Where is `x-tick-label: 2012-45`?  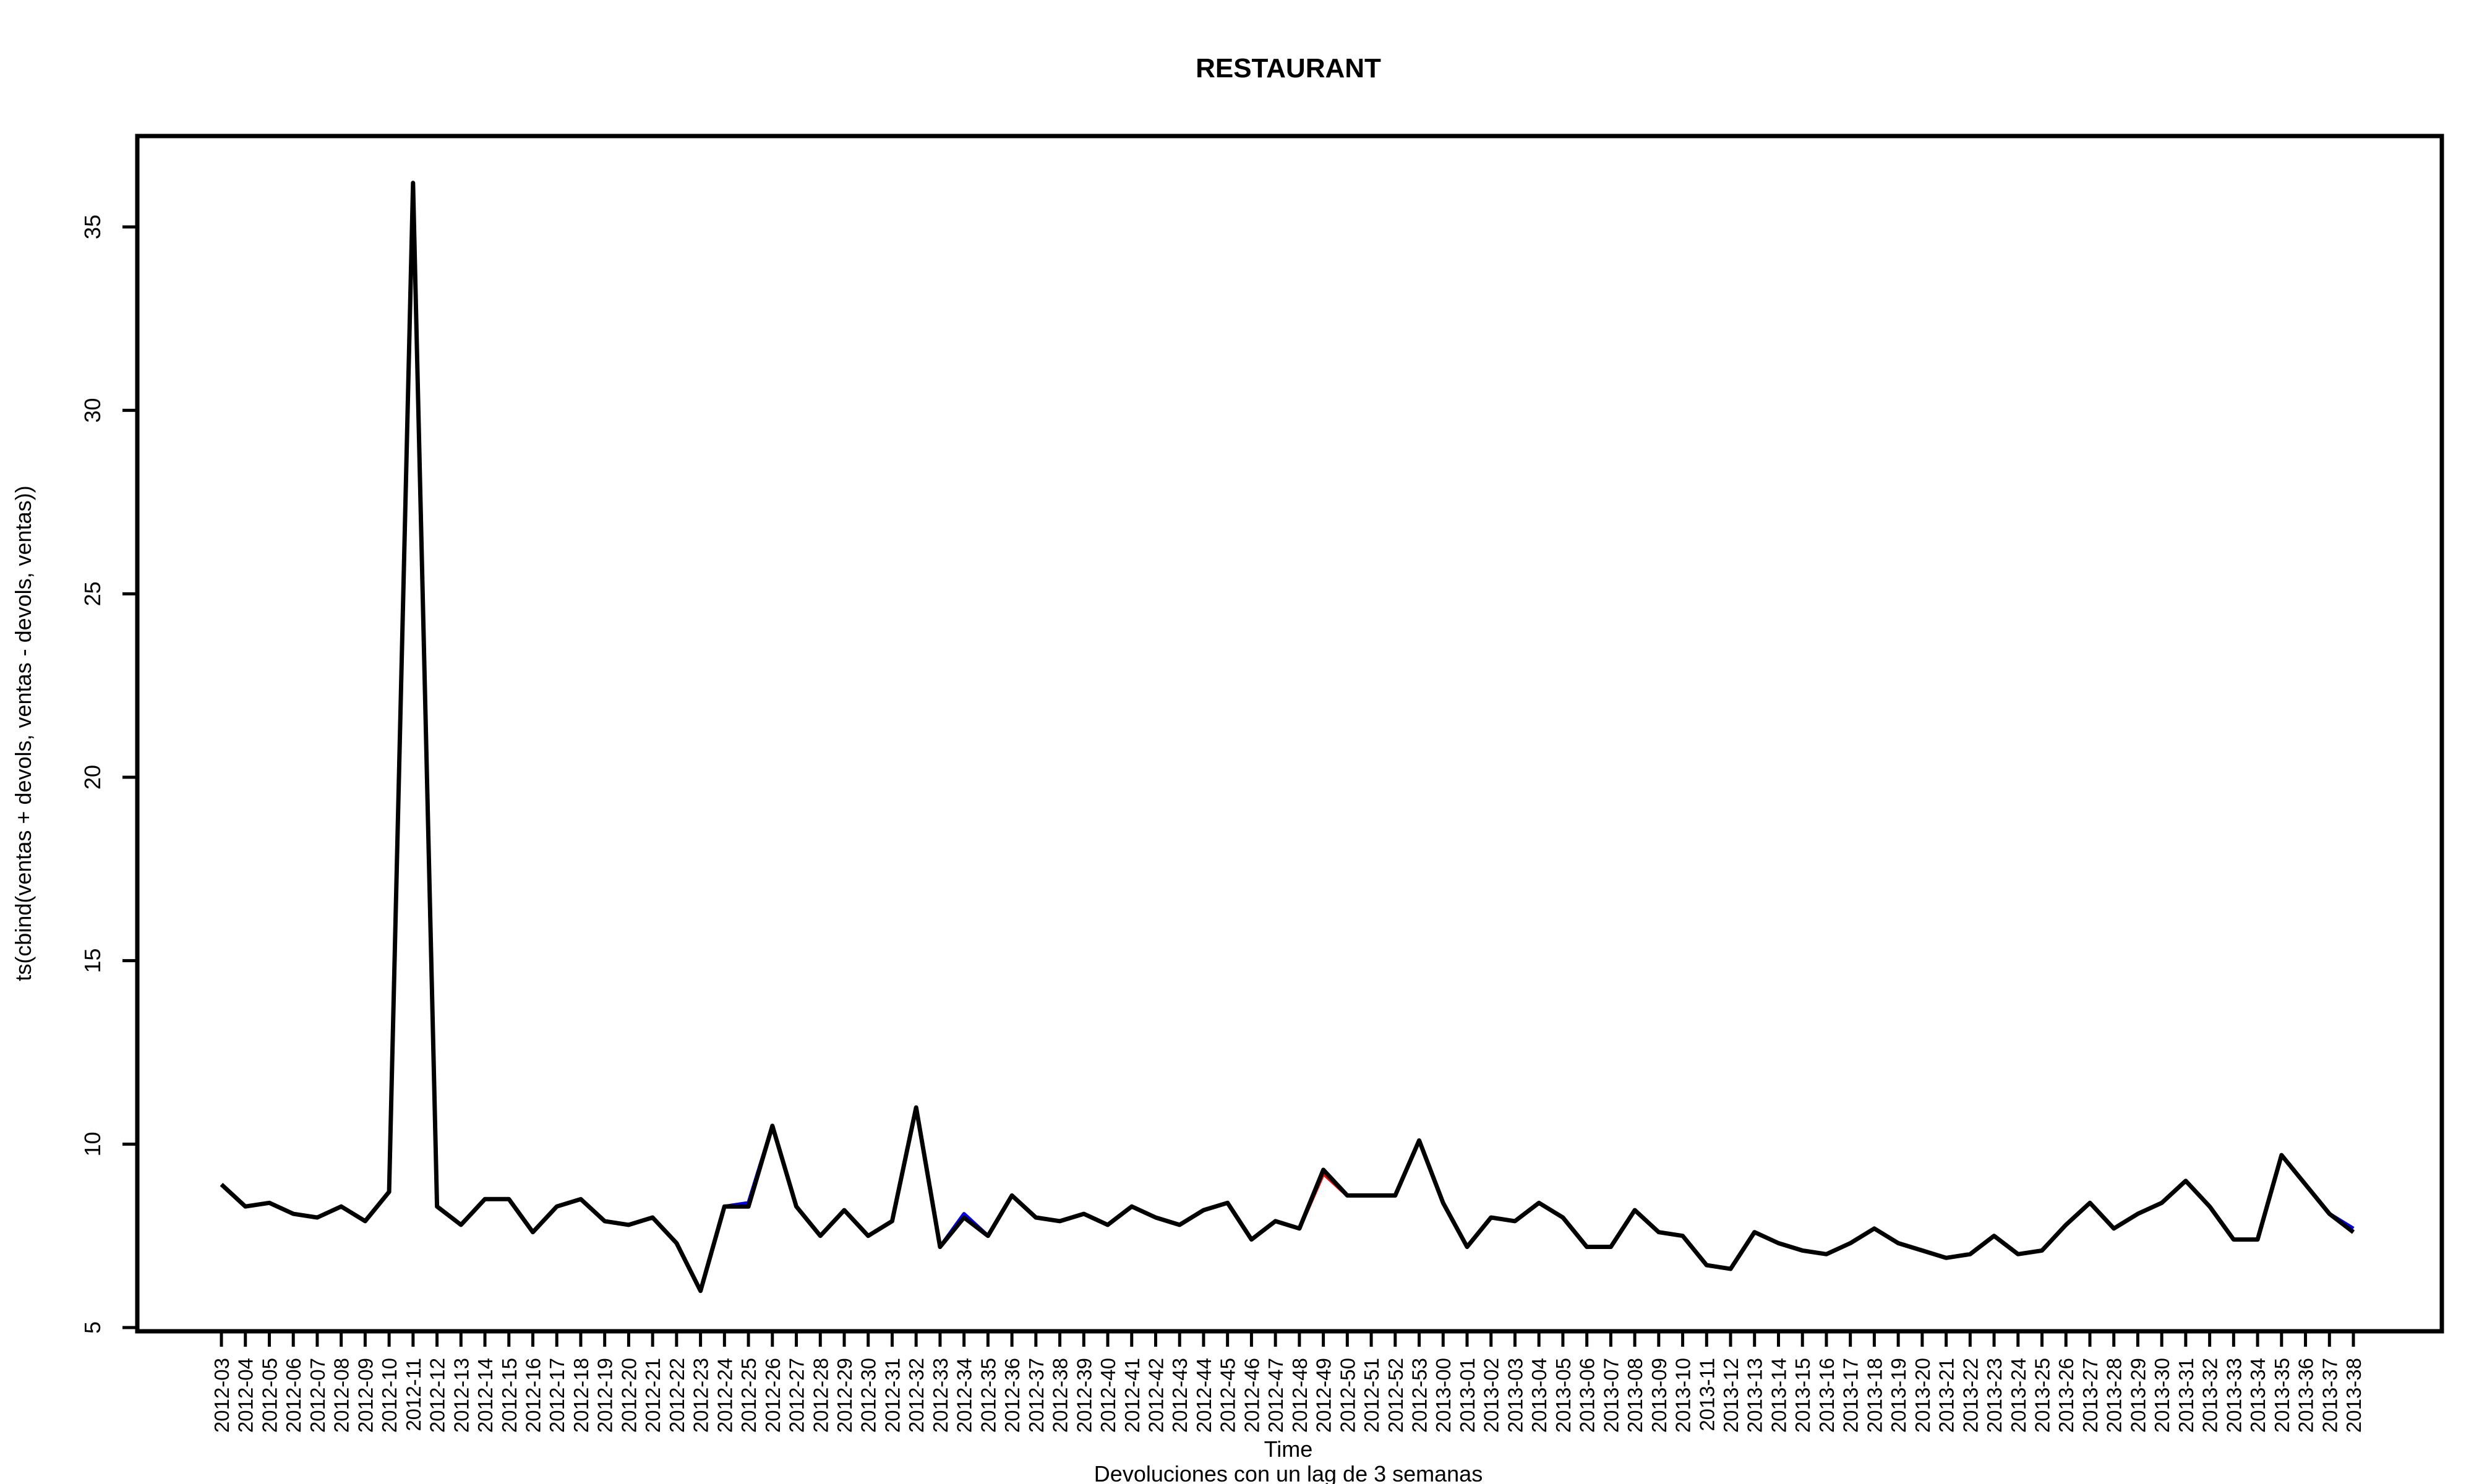 x-tick-label: 2012-45 is located at coordinates (1228, 1395).